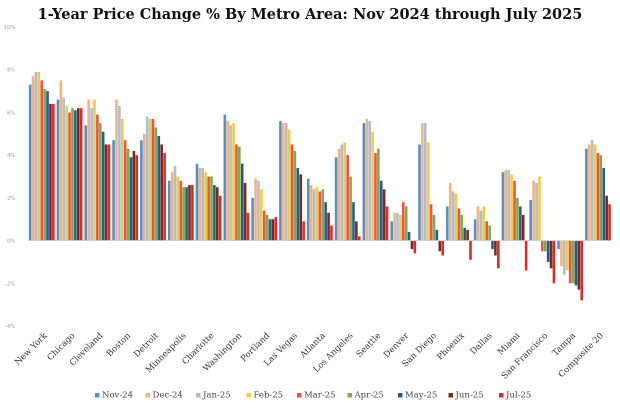 The height and width of the screenshot is (419, 620). I want to click on bar-feb-25-los-angeles, so click(345, 191).